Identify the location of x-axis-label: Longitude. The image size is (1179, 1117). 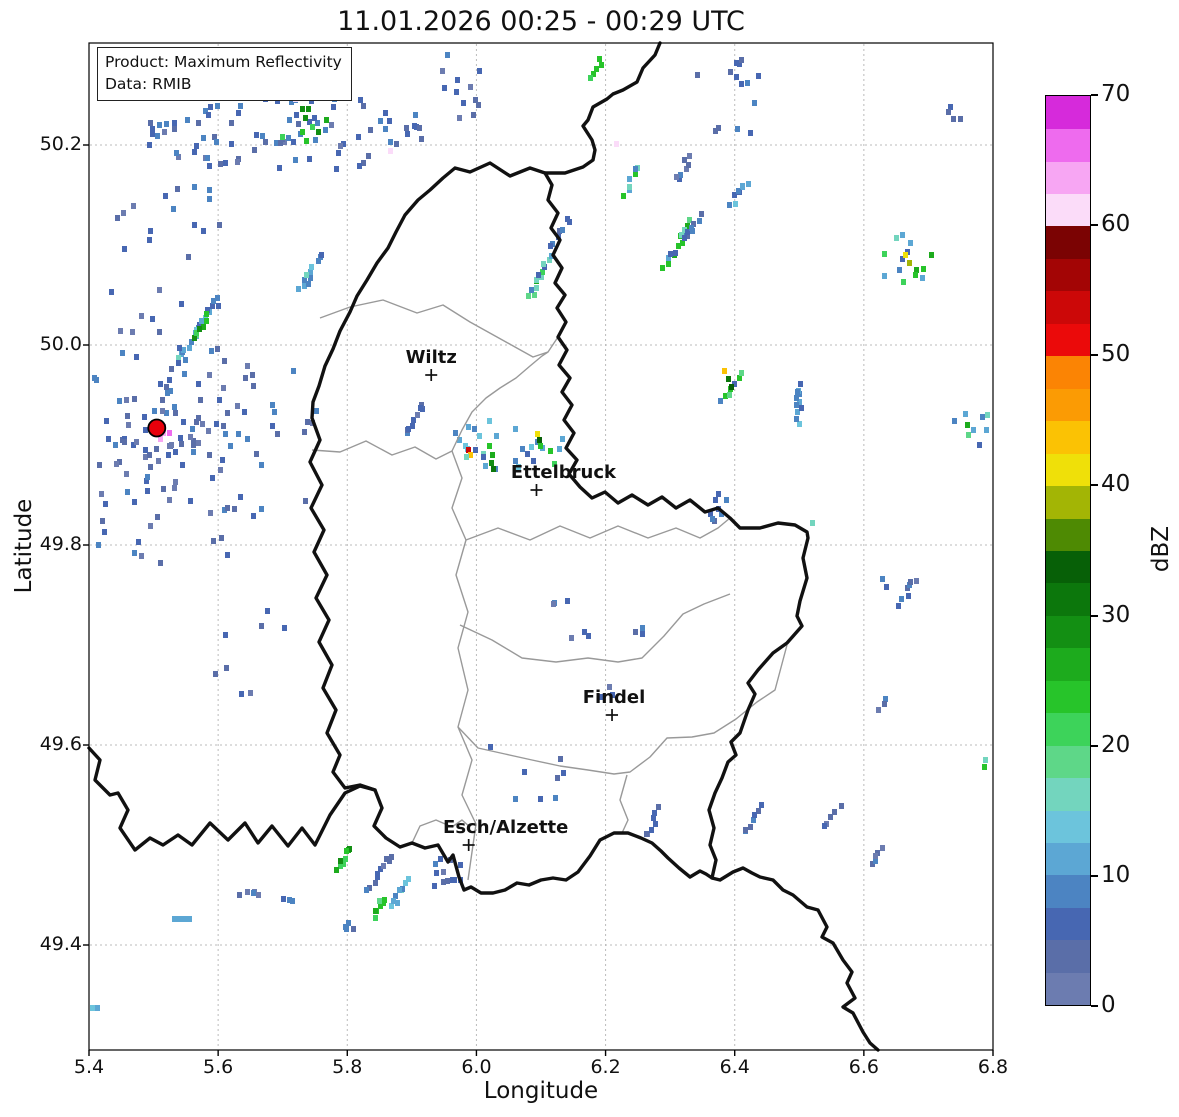
(541, 1091).